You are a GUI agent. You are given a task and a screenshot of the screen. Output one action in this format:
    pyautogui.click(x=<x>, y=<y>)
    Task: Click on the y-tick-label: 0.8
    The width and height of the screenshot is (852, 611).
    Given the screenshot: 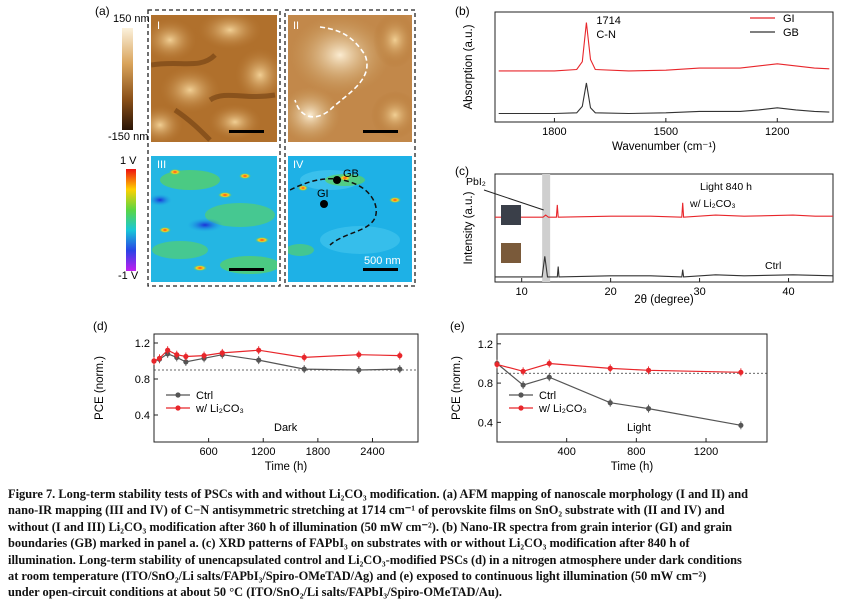 What is the action you would take?
    pyautogui.click(x=485, y=384)
    